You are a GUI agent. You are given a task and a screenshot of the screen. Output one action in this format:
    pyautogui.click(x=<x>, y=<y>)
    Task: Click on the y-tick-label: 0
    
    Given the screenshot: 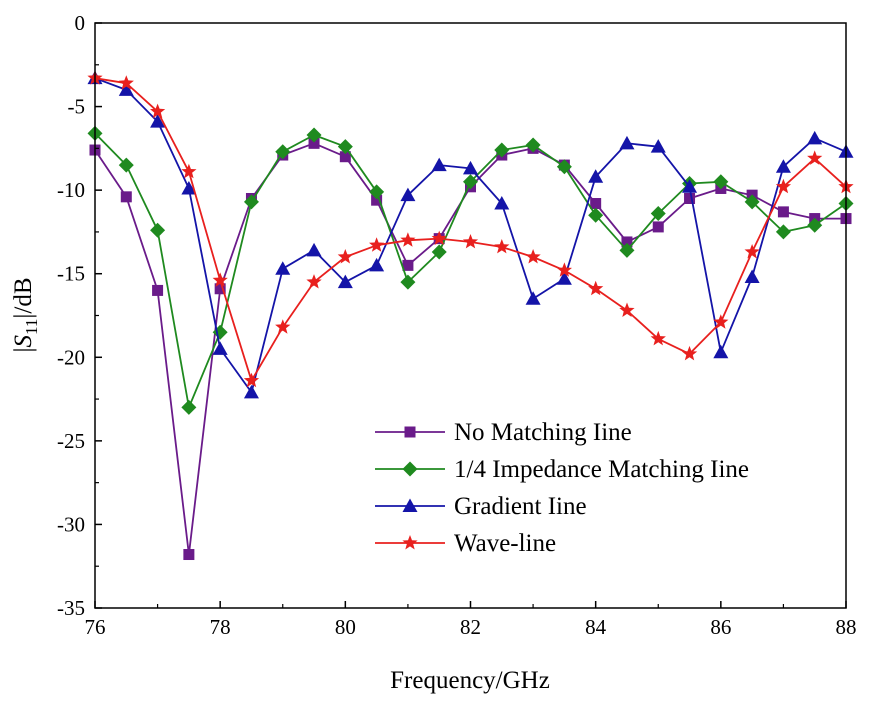 What is the action you would take?
    pyautogui.click(x=80, y=23)
    